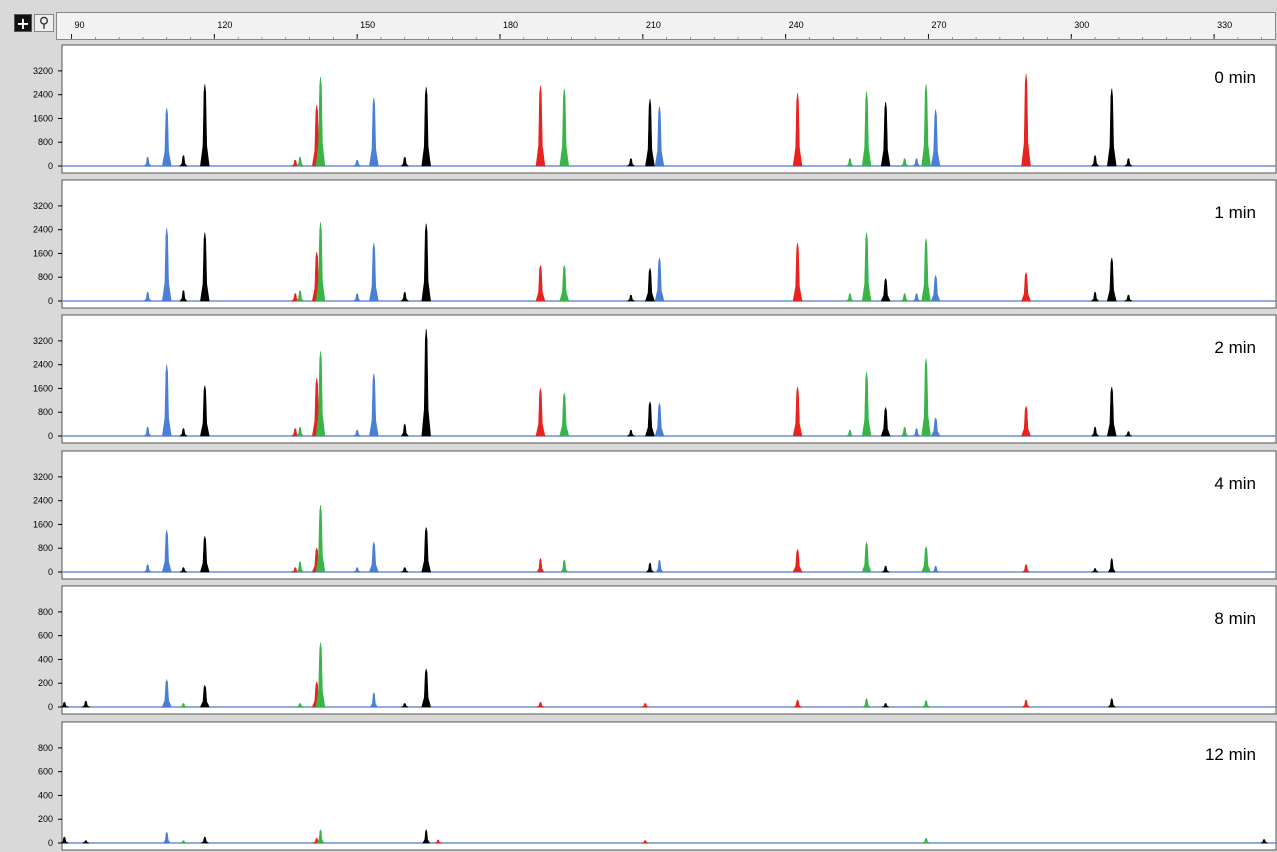 The image size is (1277, 852). I want to click on panel-label: 8 min, so click(1235, 618).